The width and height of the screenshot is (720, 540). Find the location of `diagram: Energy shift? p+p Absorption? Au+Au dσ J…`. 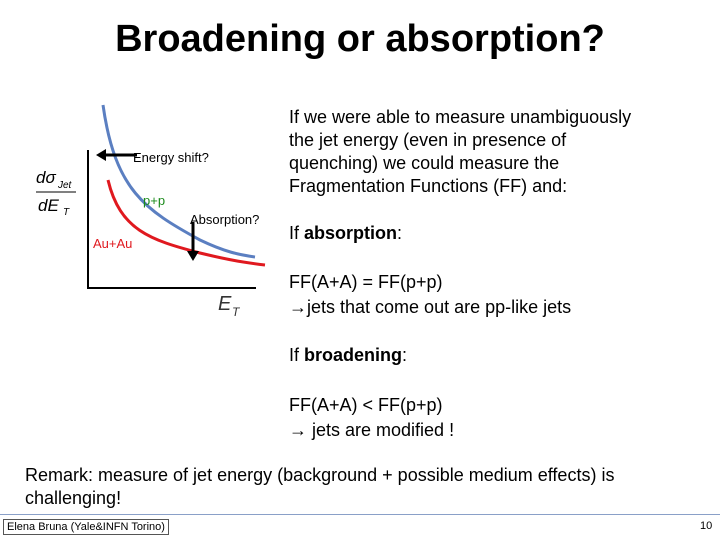

diagram: Energy shift? p+p Absorption? Au+Au dσ J… is located at coordinates (151, 211).